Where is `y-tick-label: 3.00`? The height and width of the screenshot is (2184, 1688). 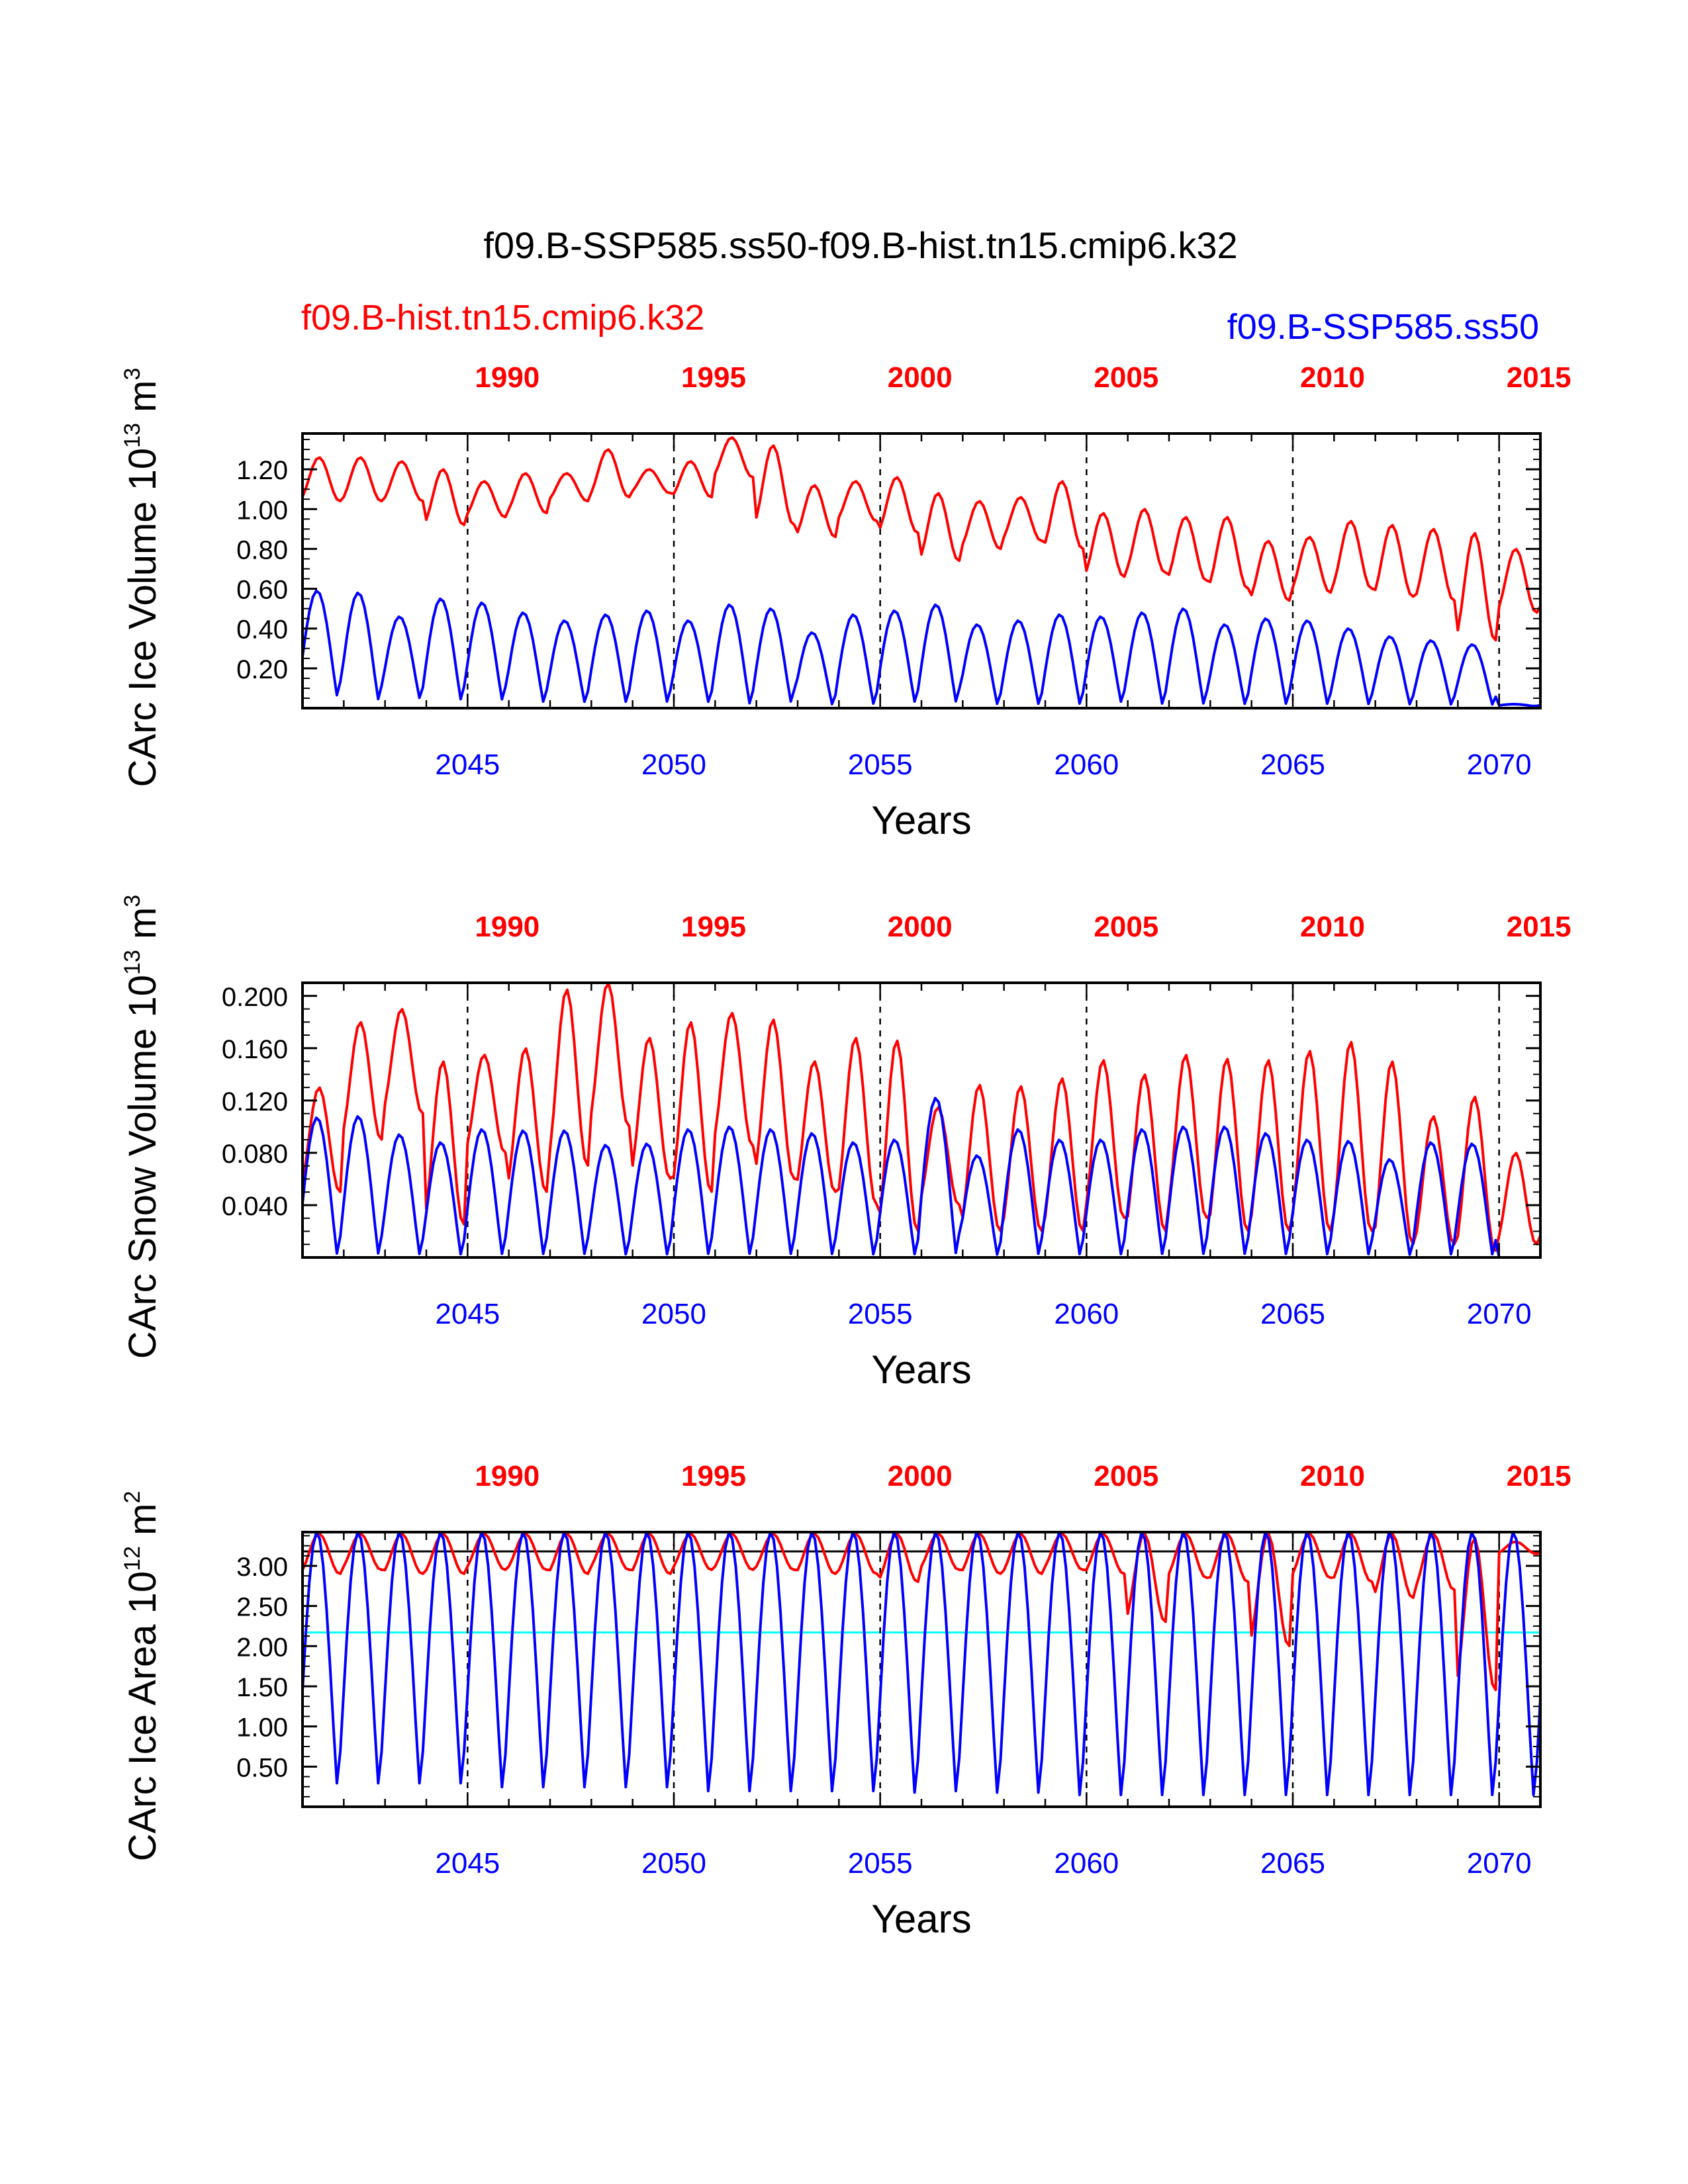
y-tick-label: 3.00 is located at coordinates (262, 1567).